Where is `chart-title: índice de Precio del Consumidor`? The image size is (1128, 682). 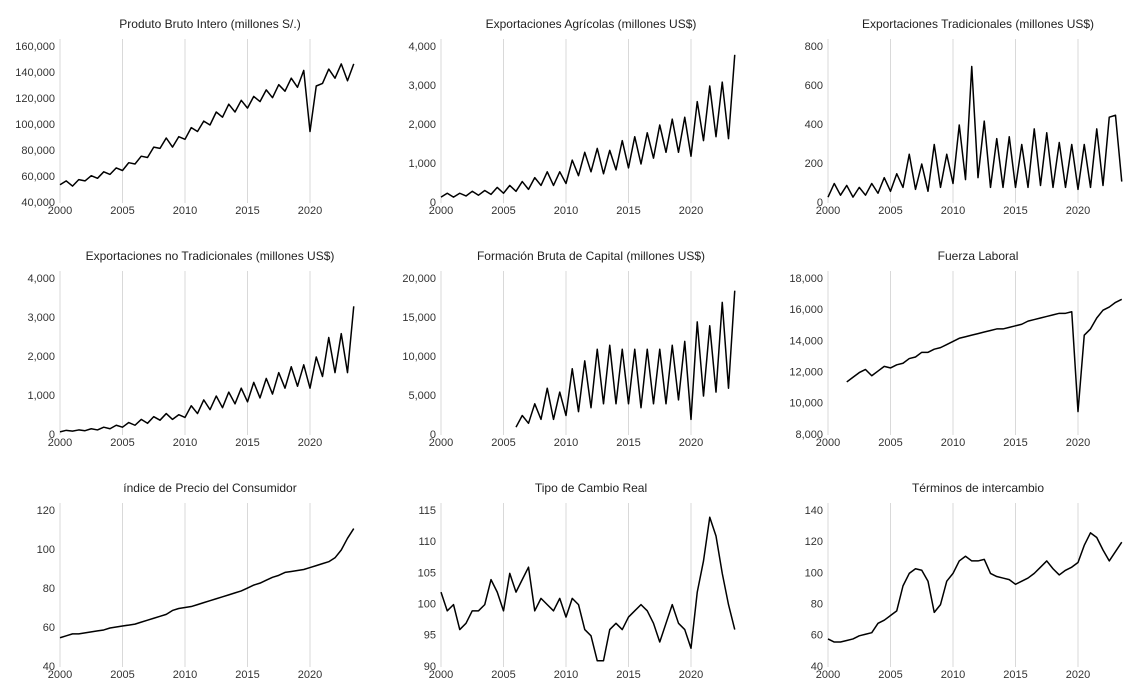 chart-title: índice de Precio del Consumidor is located at coordinates (209, 488).